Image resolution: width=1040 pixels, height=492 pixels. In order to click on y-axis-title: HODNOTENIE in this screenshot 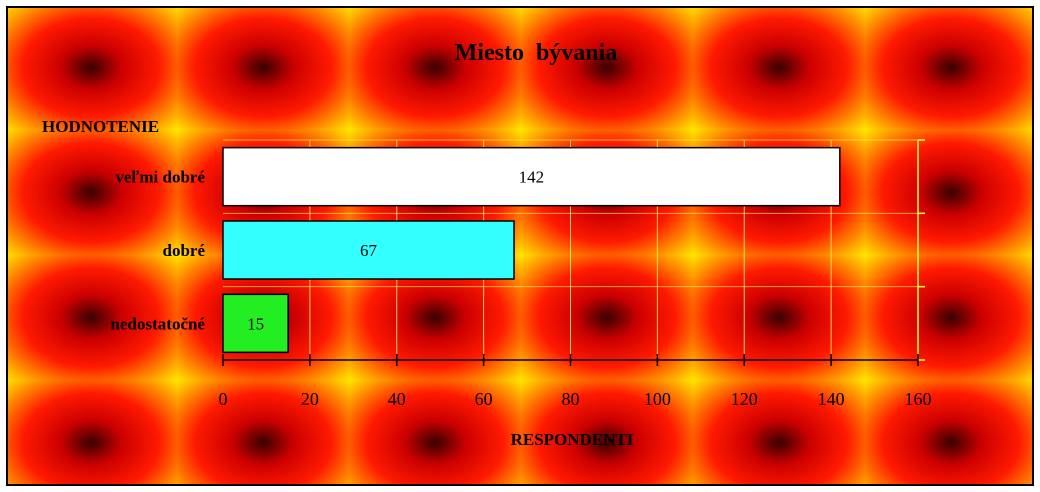, I will do `click(100, 126)`.